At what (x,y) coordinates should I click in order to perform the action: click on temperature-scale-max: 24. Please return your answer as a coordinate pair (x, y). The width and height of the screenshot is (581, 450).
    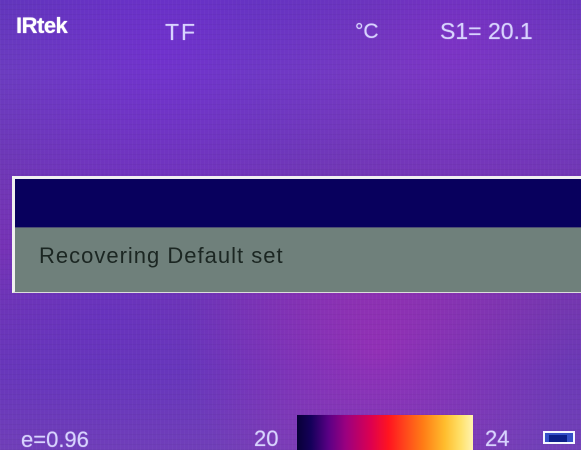
    Looking at the image, I should click on (497, 438).